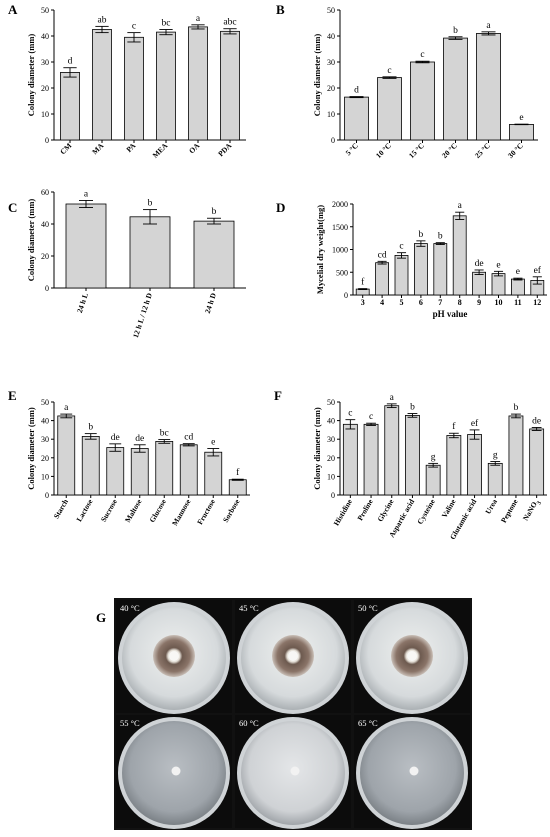 This screenshot has width=550, height=837. Describe the element at coordinates (12, 207) in the screenshot. I see `panel-letter: C` at that location.